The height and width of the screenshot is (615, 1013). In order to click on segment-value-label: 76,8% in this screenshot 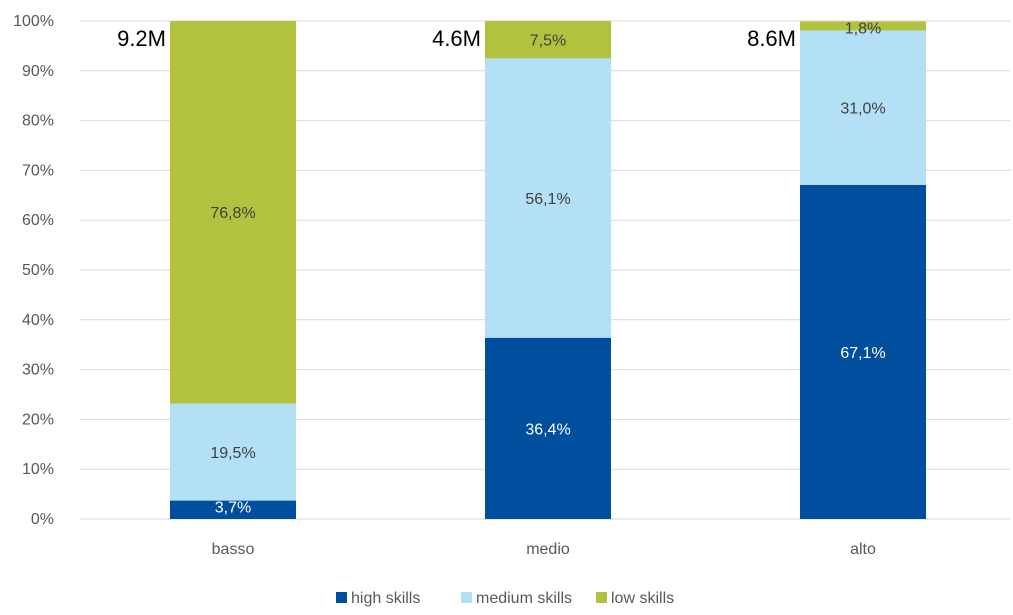, I will do `click(232, 213)`.